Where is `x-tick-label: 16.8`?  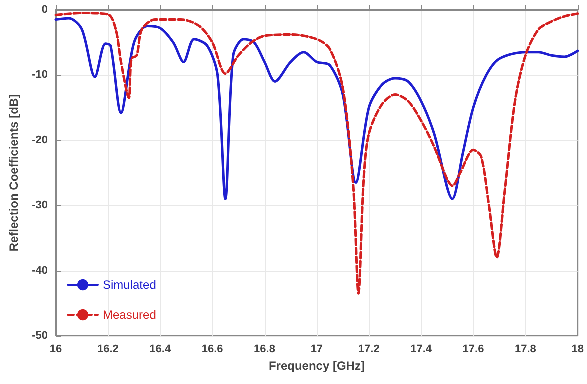
x-tick-label: 16.8 is located at coordinates (265, 350).